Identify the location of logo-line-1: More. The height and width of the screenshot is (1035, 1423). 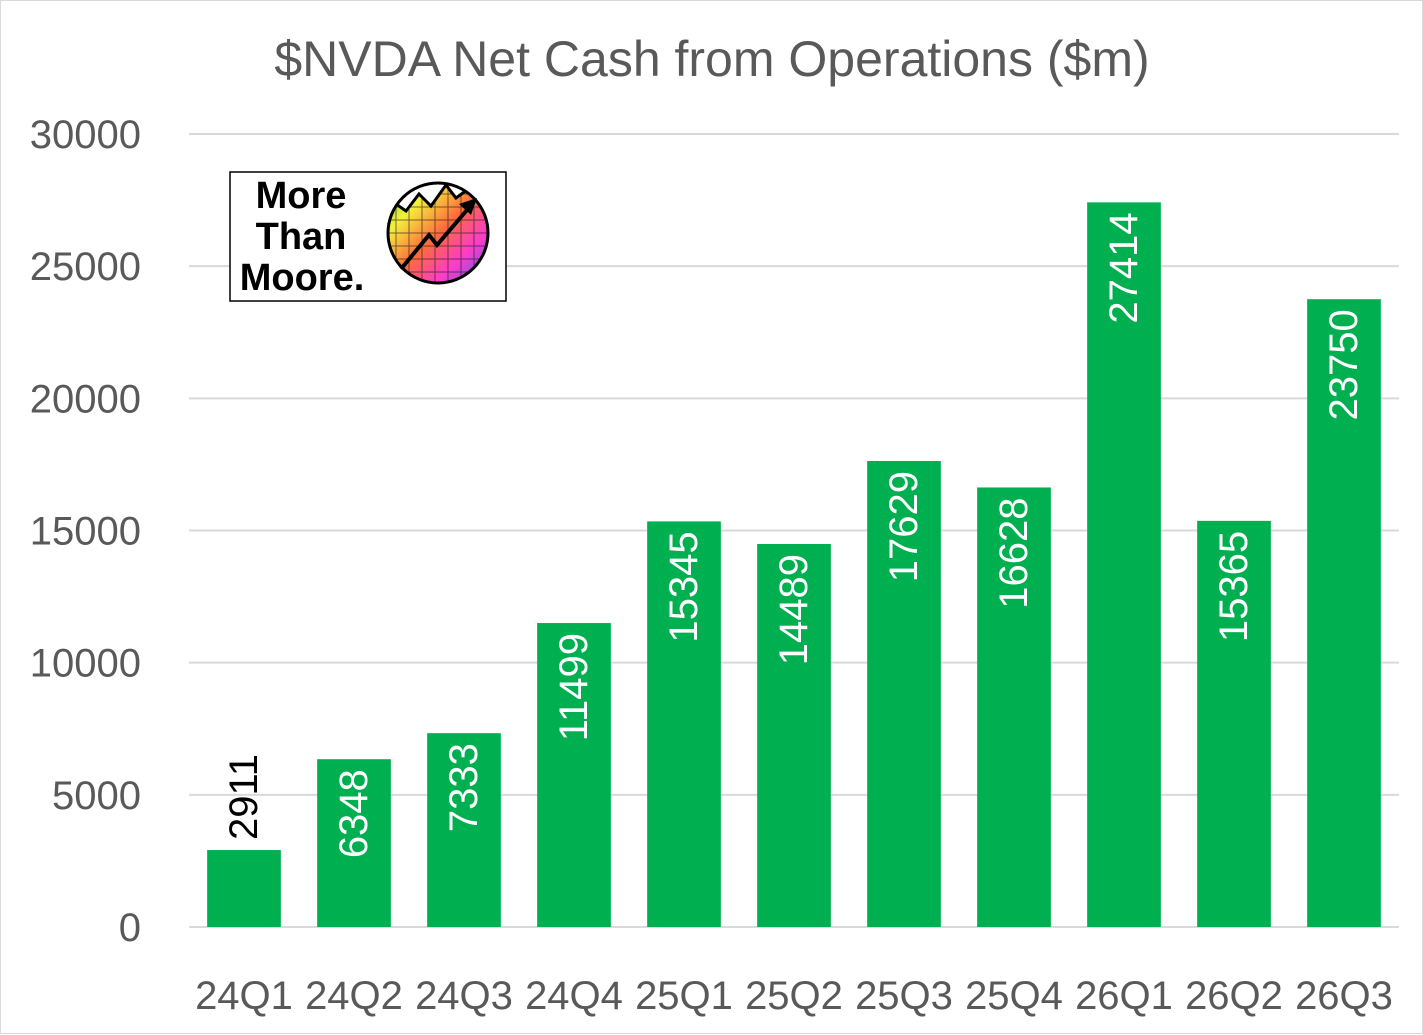
(301, 196).